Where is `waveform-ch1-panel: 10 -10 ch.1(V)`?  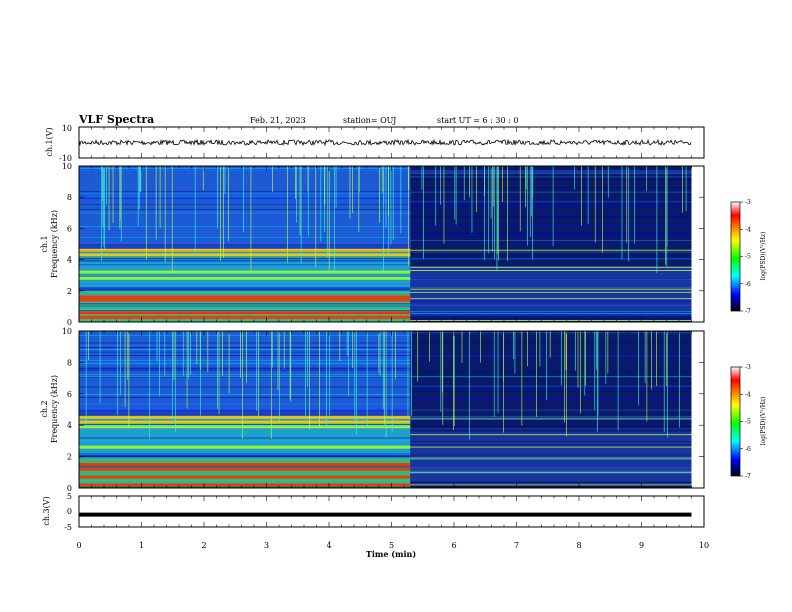 waveform-ch1-panel: 10 -10 ch.1(V) is located at coordinates (375, 143).